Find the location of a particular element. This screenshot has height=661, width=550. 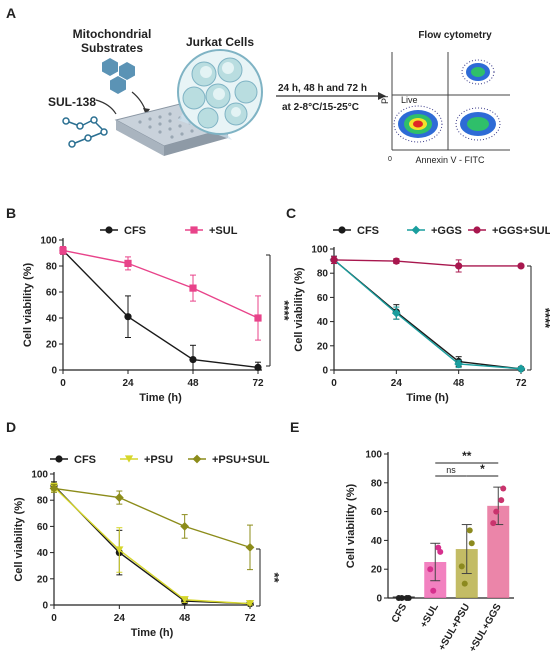

jurkat-cells-icon is located at coordinates (220, 92).